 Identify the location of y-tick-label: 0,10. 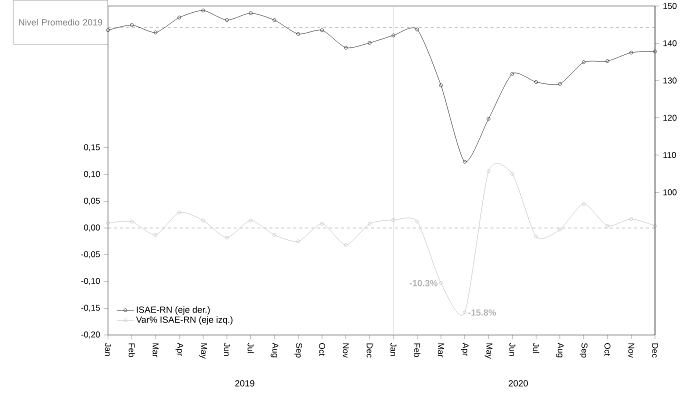
(92, 174).